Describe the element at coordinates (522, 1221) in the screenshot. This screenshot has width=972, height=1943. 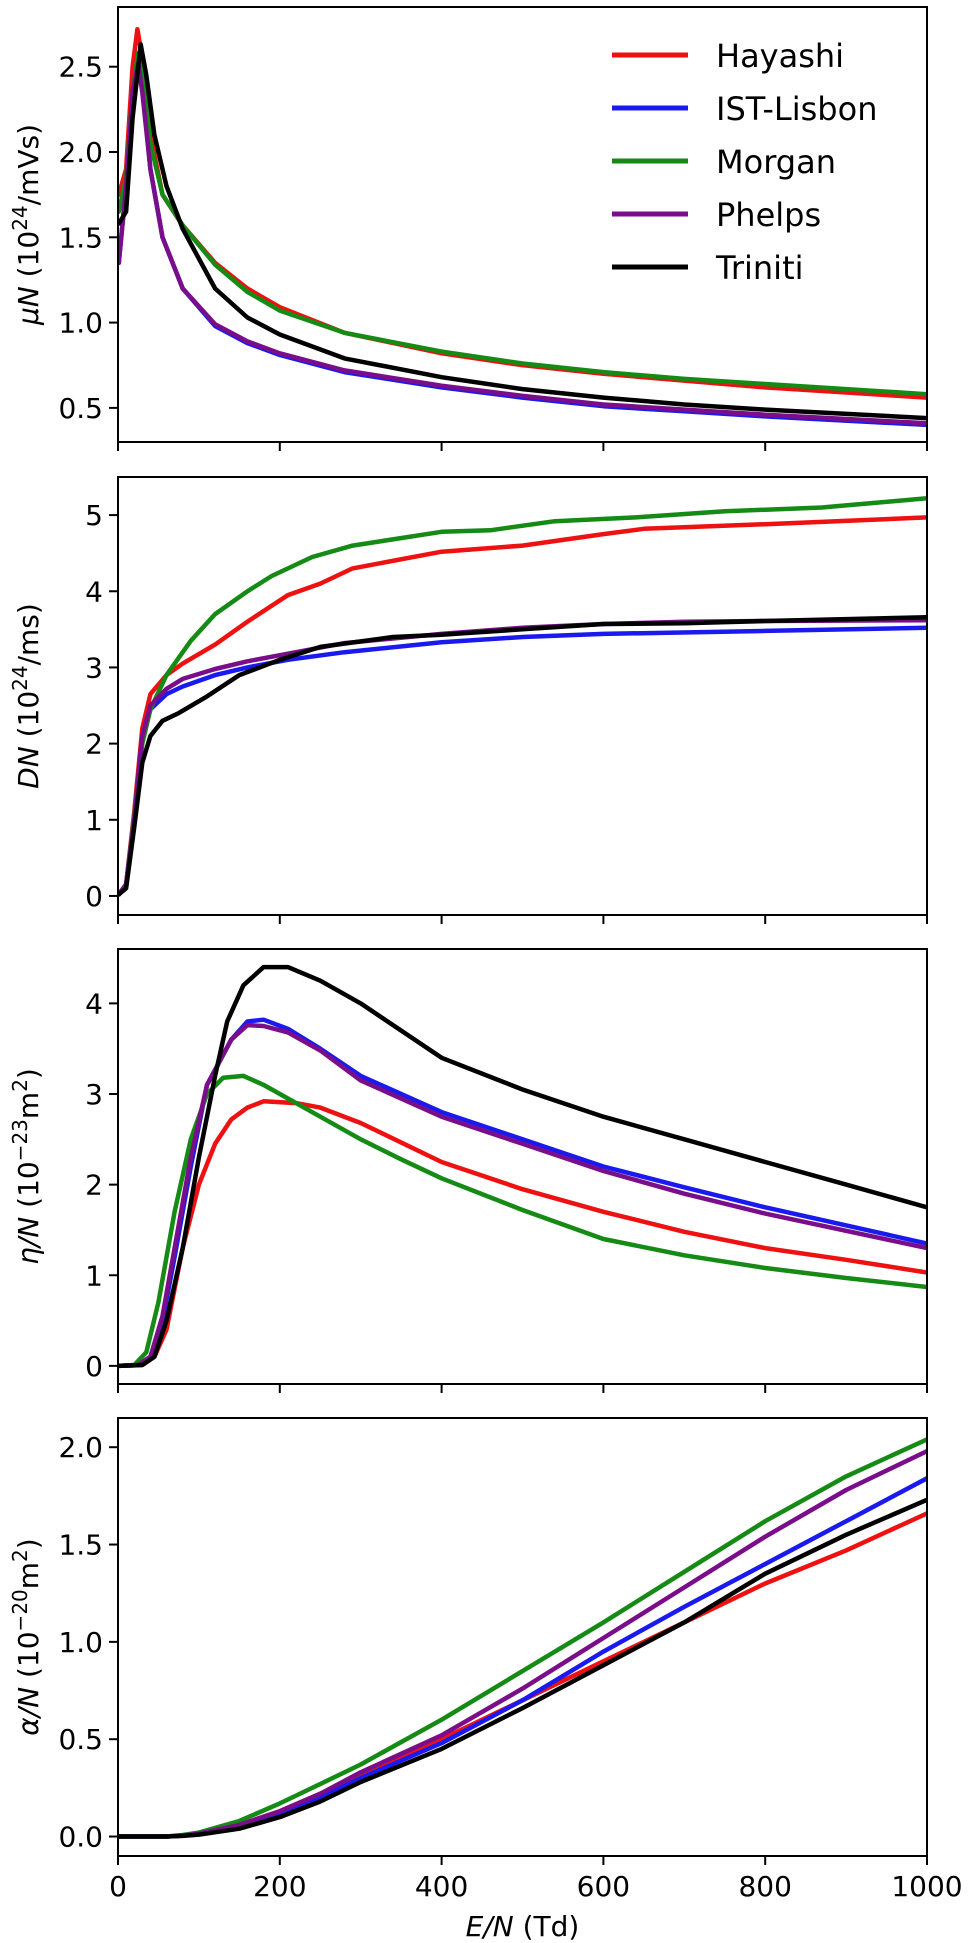
I see `series-line-morgan` at that location.